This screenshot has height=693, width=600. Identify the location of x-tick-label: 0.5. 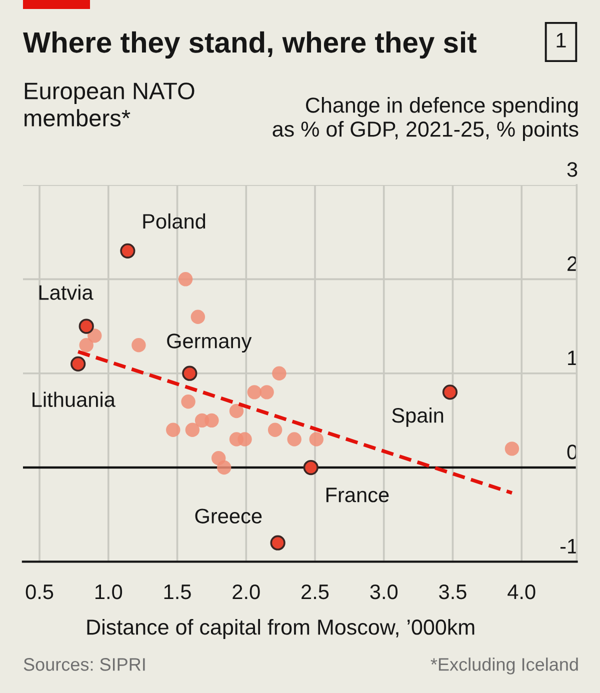
(40, 592).